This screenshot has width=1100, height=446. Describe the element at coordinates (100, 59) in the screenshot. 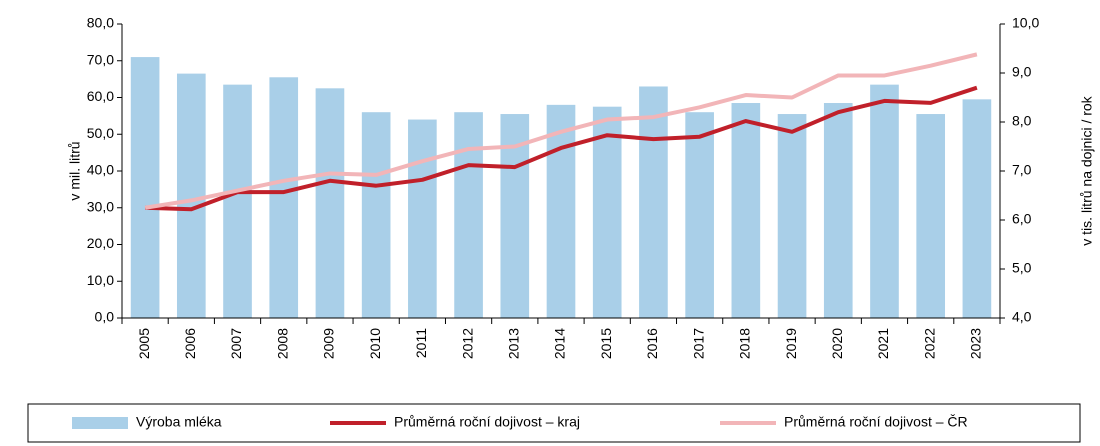

I see `y-tick-label: 70,0` at that location.